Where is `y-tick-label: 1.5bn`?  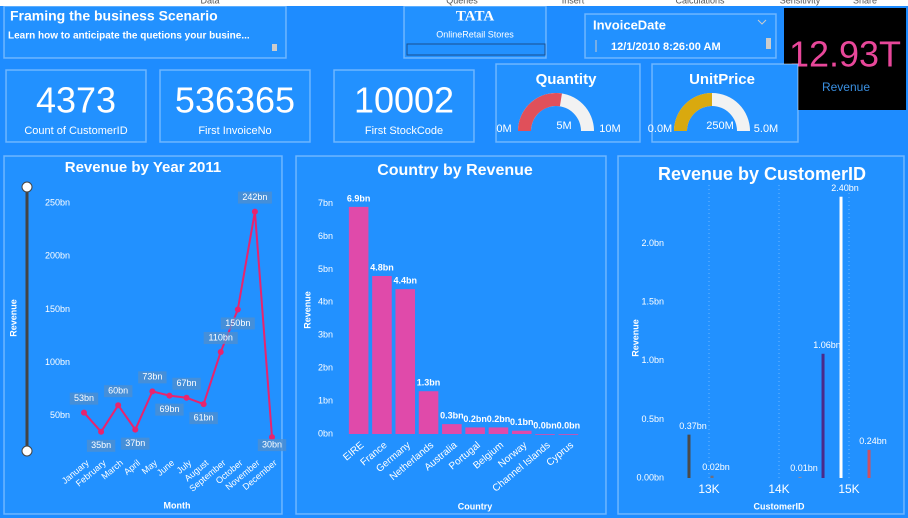
y-tick-label: 1.5bn is located at coordinates (652, 302).